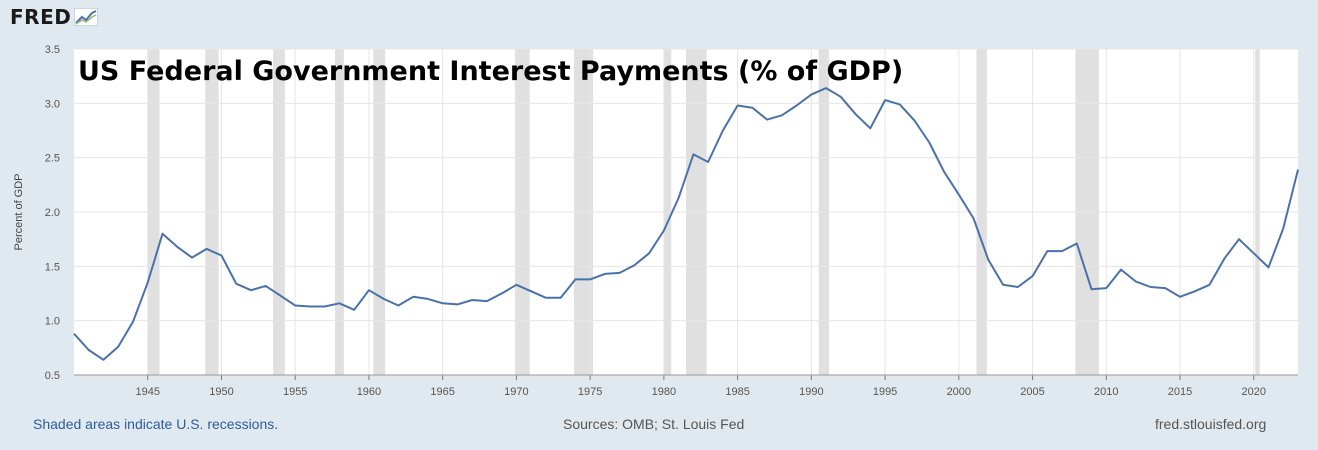  I want to click on y-tick-label: 3.0, so click(52, 104).